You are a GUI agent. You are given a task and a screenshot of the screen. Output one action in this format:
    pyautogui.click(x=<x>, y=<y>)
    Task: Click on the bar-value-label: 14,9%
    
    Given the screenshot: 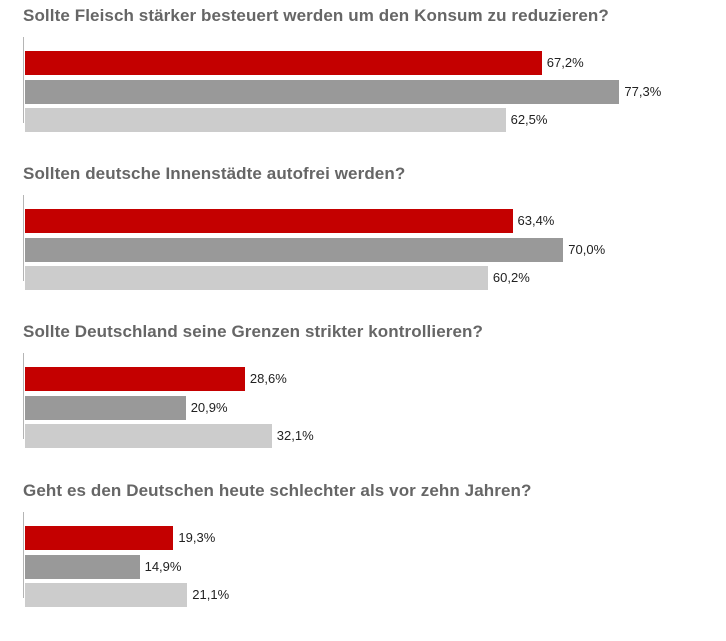 What is the action you would take?
    pyautogui.click(x=163, y=566)
    